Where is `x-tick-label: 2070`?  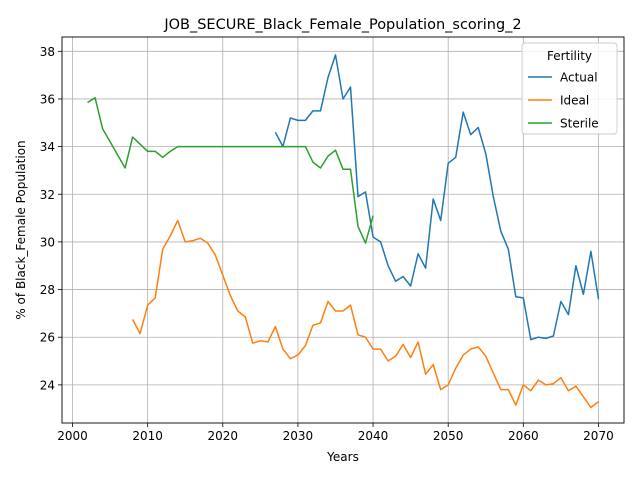
x-tick-label: 2070 is located at coordinates (598, 436).